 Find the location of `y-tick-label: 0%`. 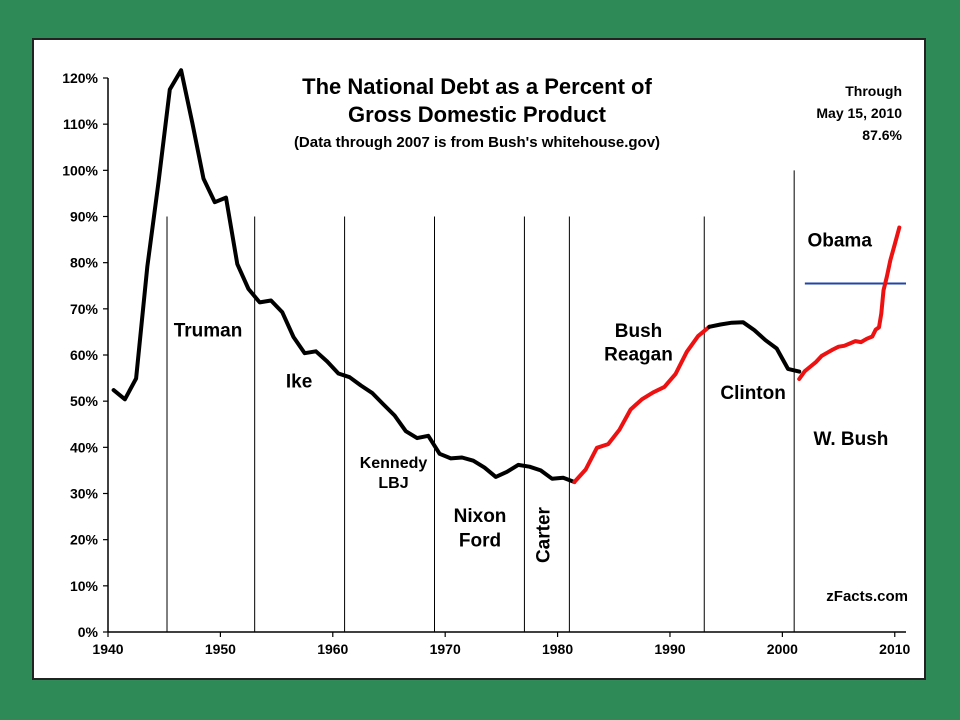

y-tick-label: 0% is located at coordinates (88, 632).